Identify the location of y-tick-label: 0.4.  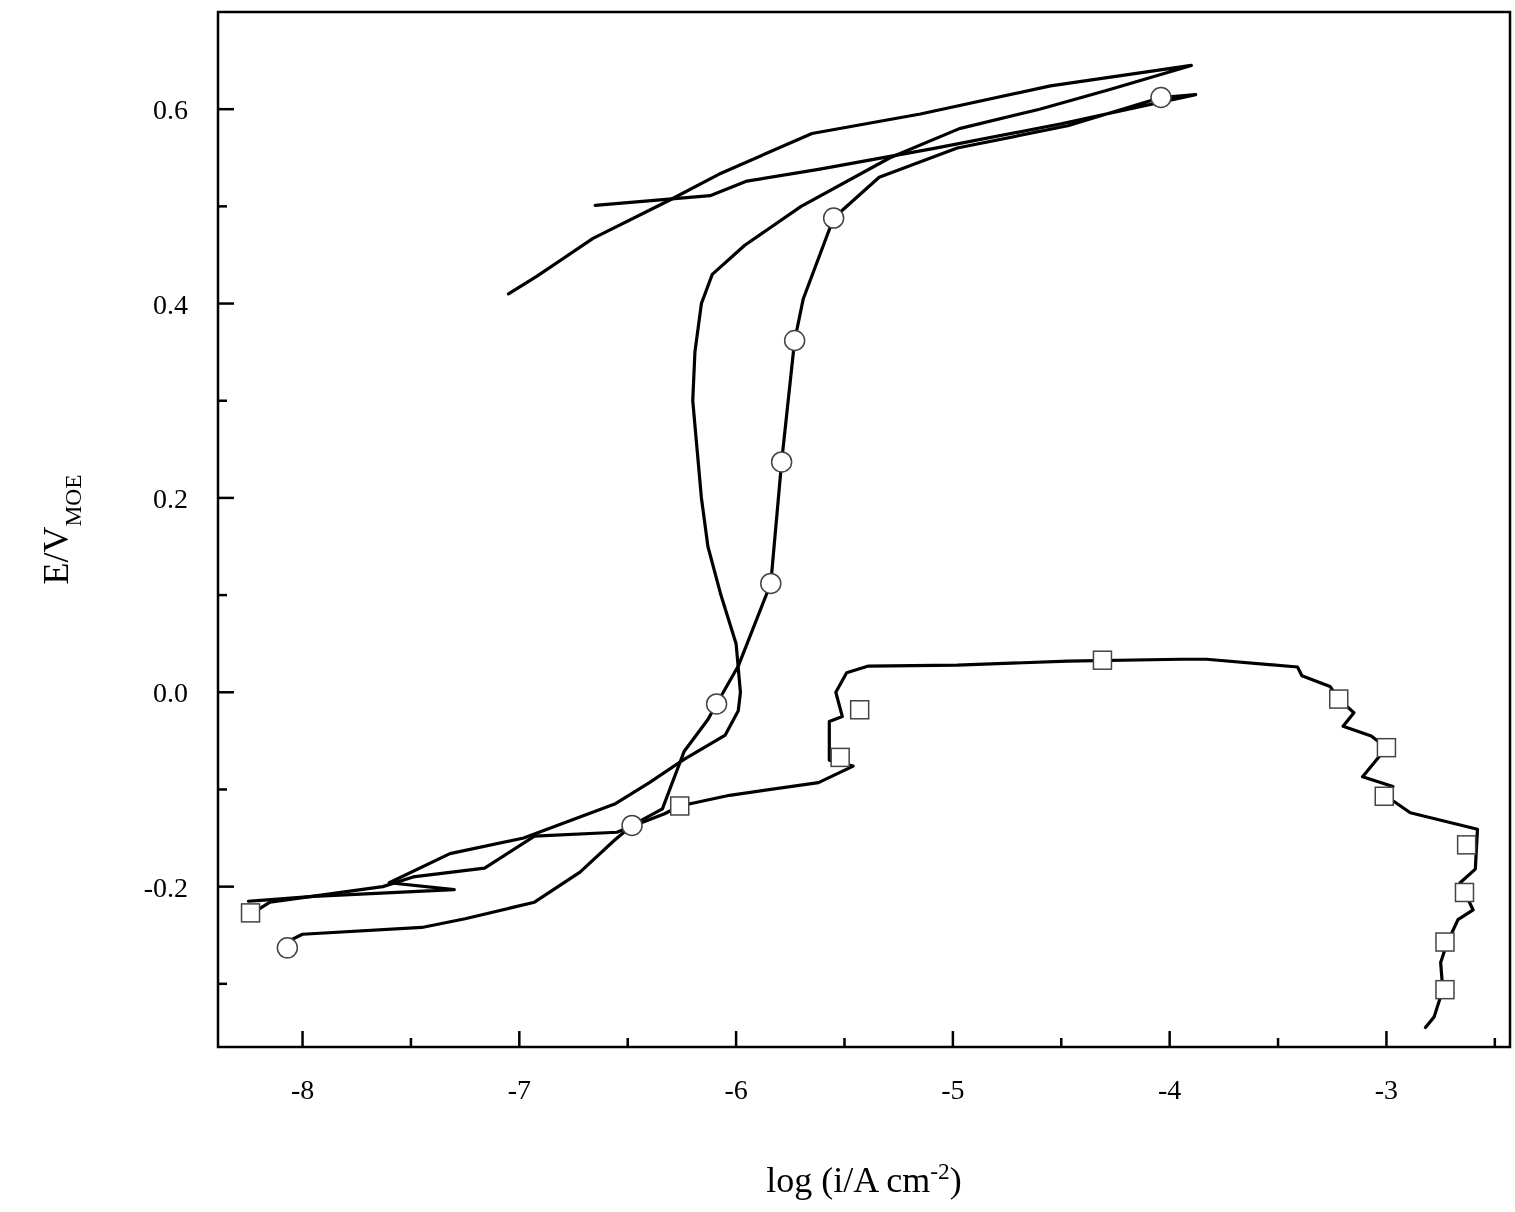
(170, 304).